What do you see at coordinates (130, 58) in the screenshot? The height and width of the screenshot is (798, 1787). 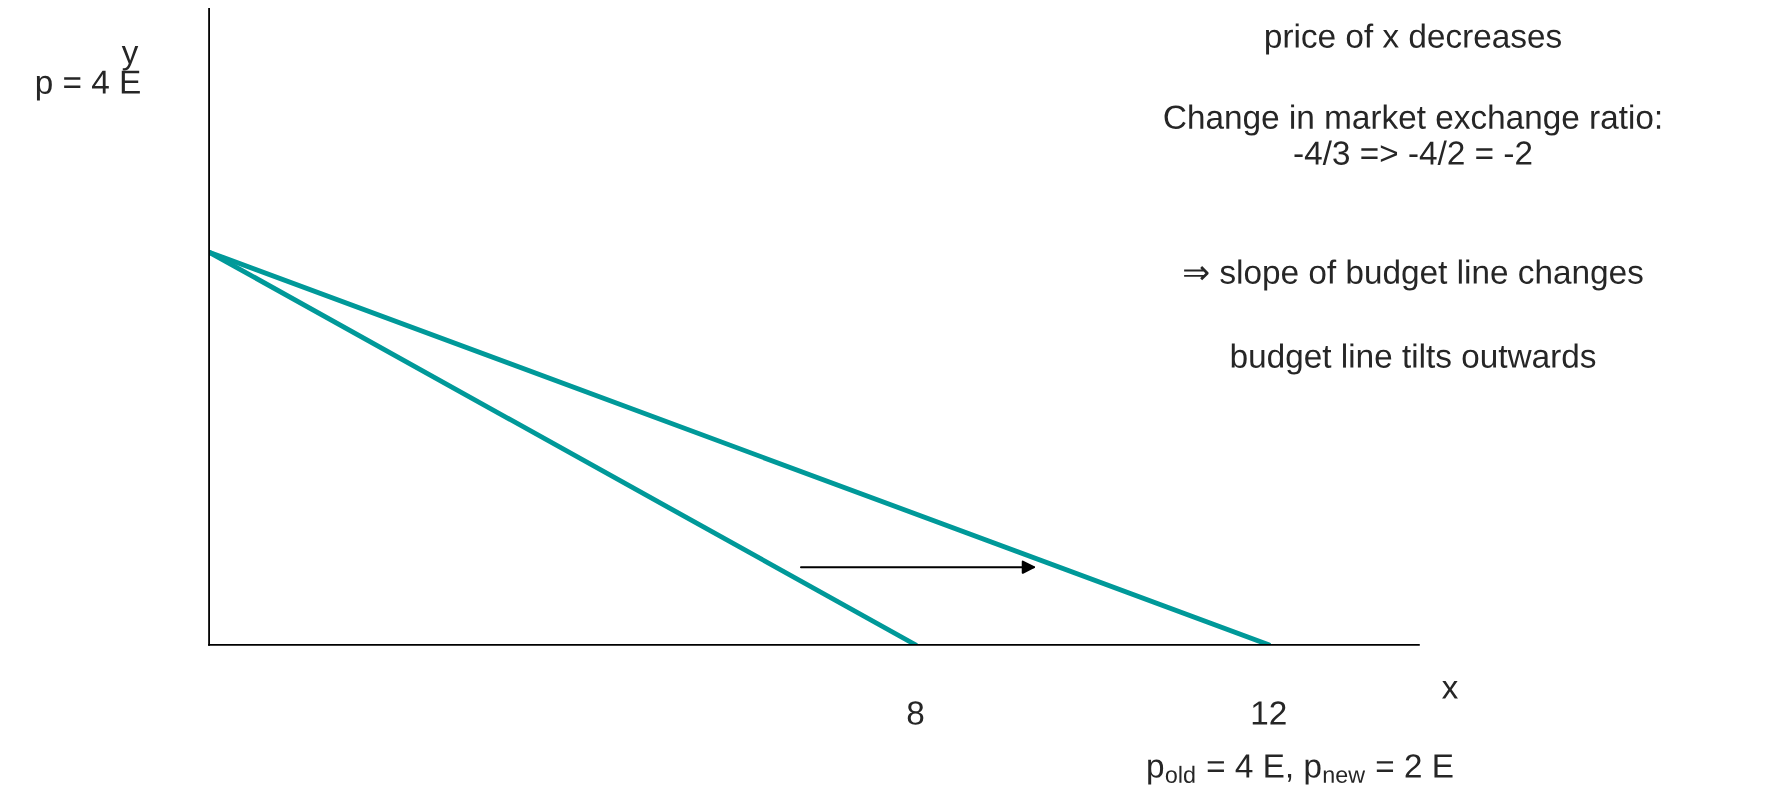 I see `text: y` at bounding box center [130, 58].